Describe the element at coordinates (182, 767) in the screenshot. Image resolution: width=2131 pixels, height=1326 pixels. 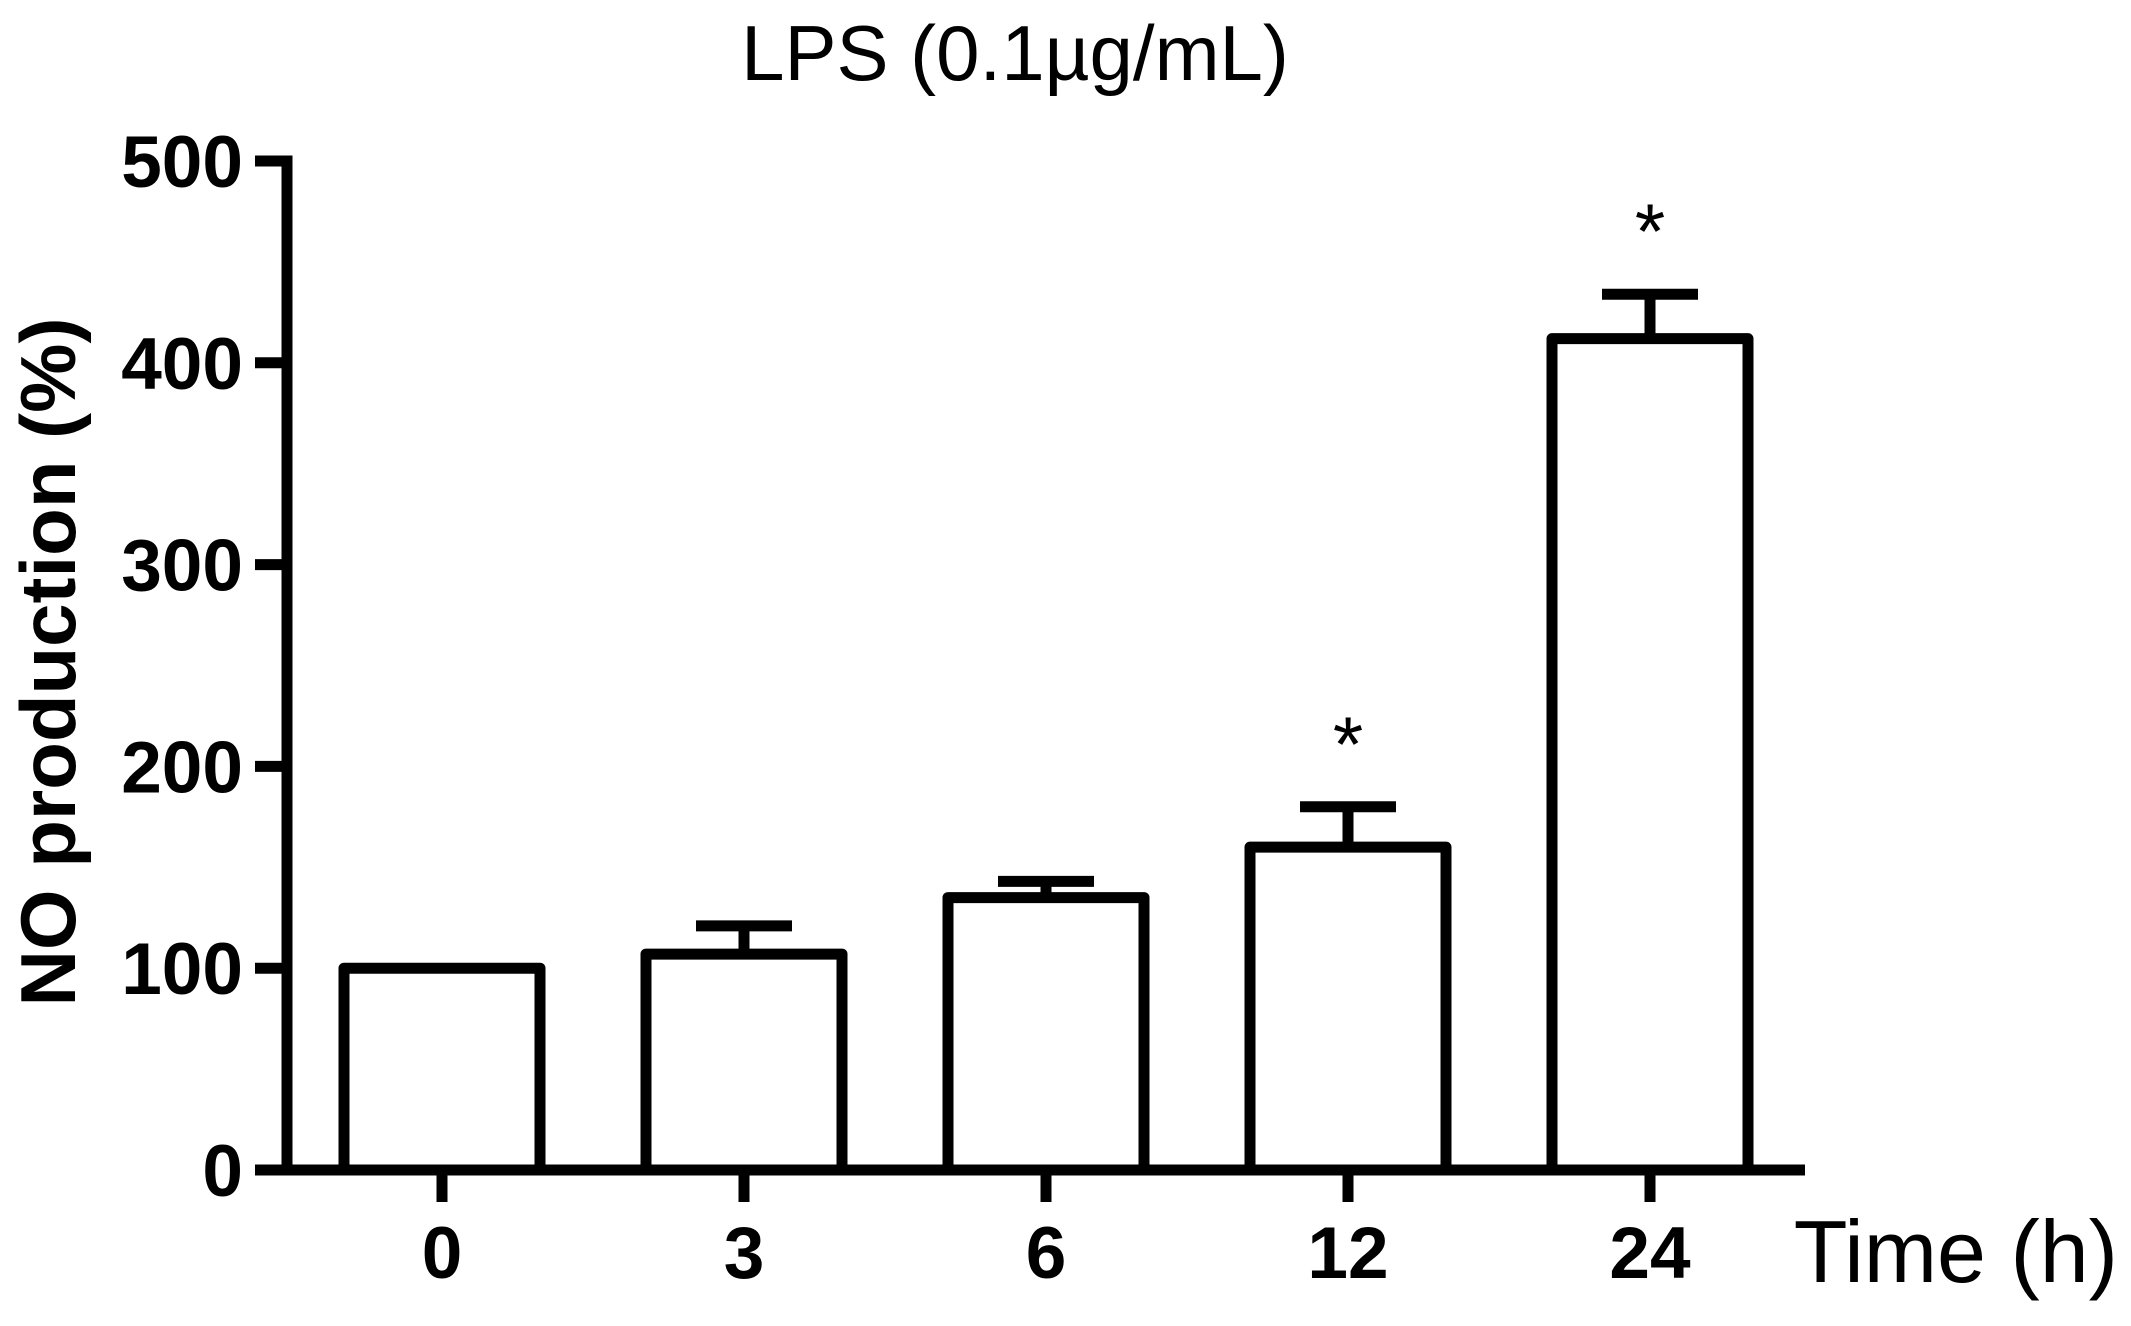
I see `y-tick-label: 200` at that location.